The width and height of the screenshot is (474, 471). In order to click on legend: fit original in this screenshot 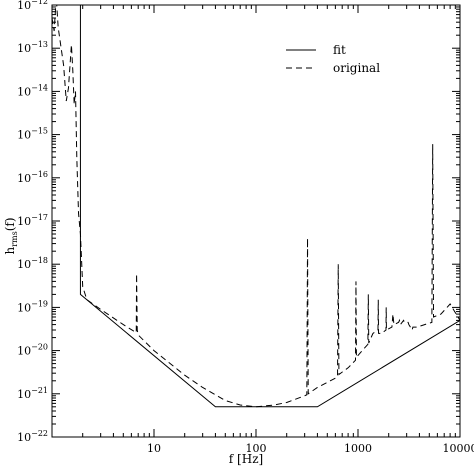, I will do `click(333, 59)`.